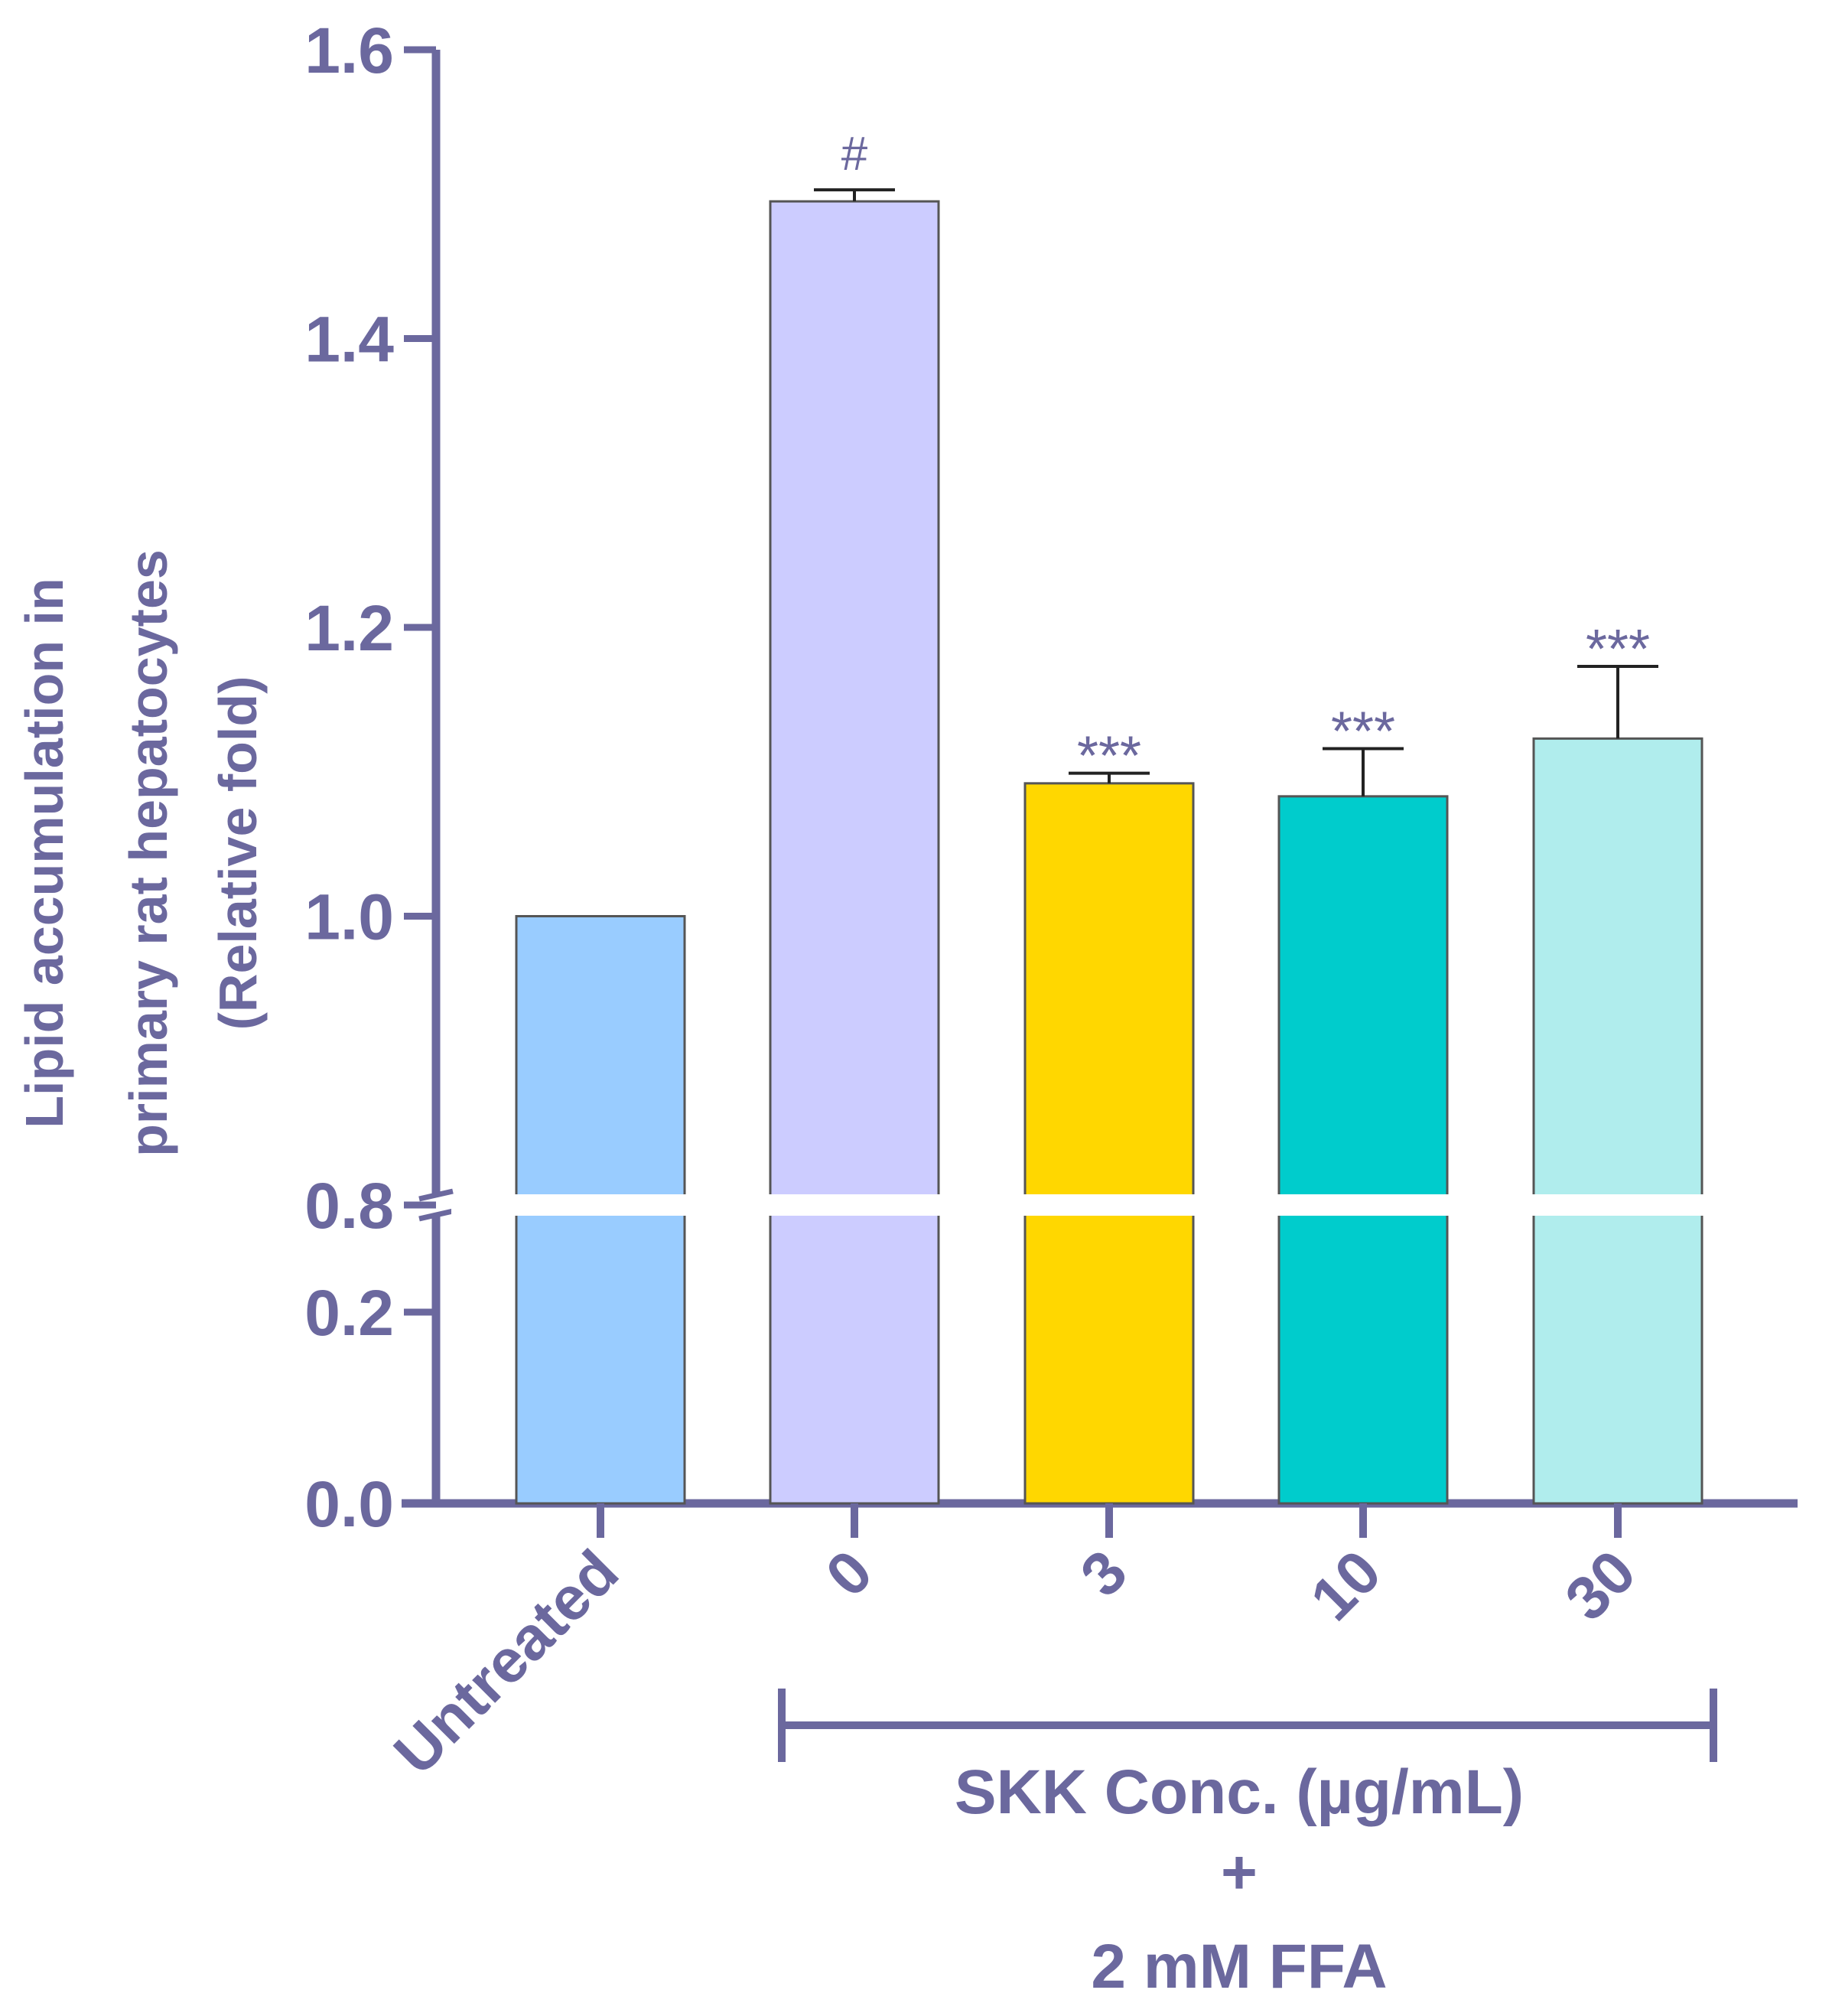  I want to click on bracket-label-line-1: SKK Conc. (µg/mL), so click(1240, 1792).